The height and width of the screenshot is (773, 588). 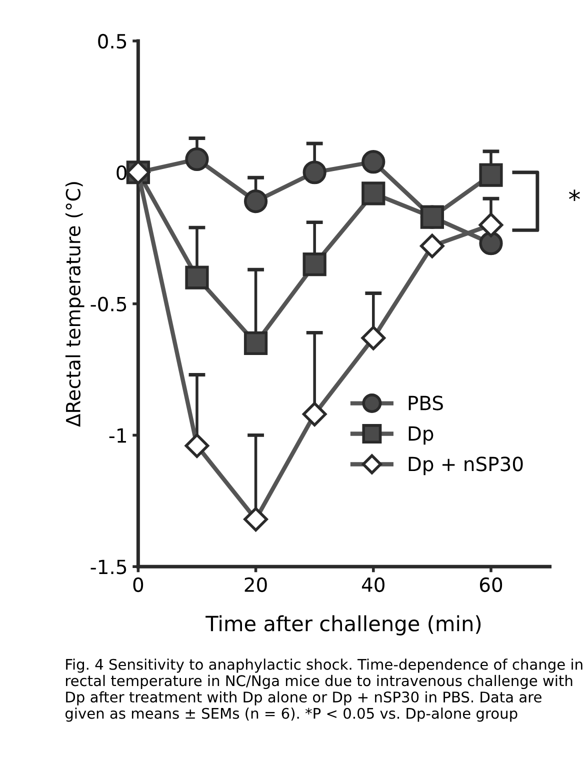 What do you see at coordinates (138, 584) in the screenshot?
I see `x-tick-label: 0` at bounding box center [138, 584].